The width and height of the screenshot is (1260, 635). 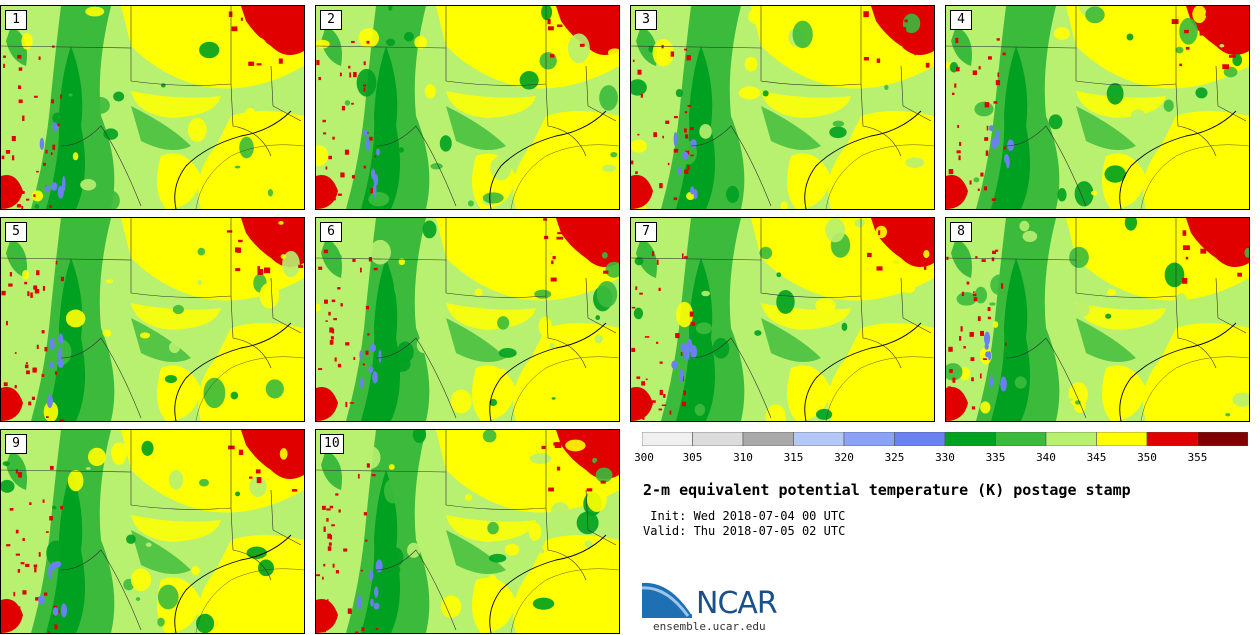 What do you see at coordinates (1197, 457) in the screenshot?
I see `colorbar-tick-label: 355` at bounding box center [1197, 457].